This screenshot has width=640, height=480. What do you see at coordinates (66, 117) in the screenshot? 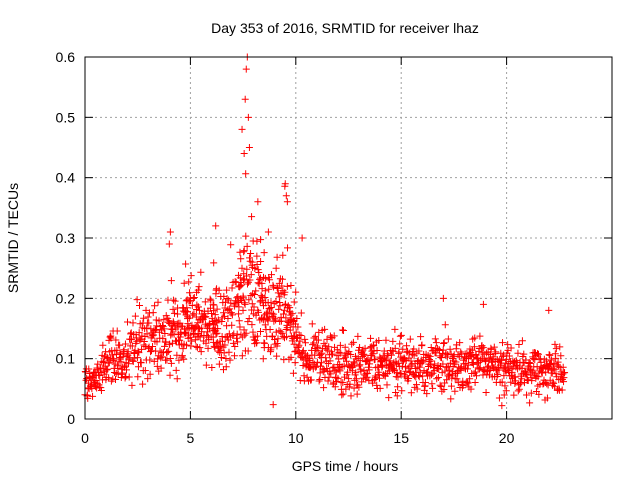
I see `y-tick-label: 0.5` at bounding box center [66, 117].